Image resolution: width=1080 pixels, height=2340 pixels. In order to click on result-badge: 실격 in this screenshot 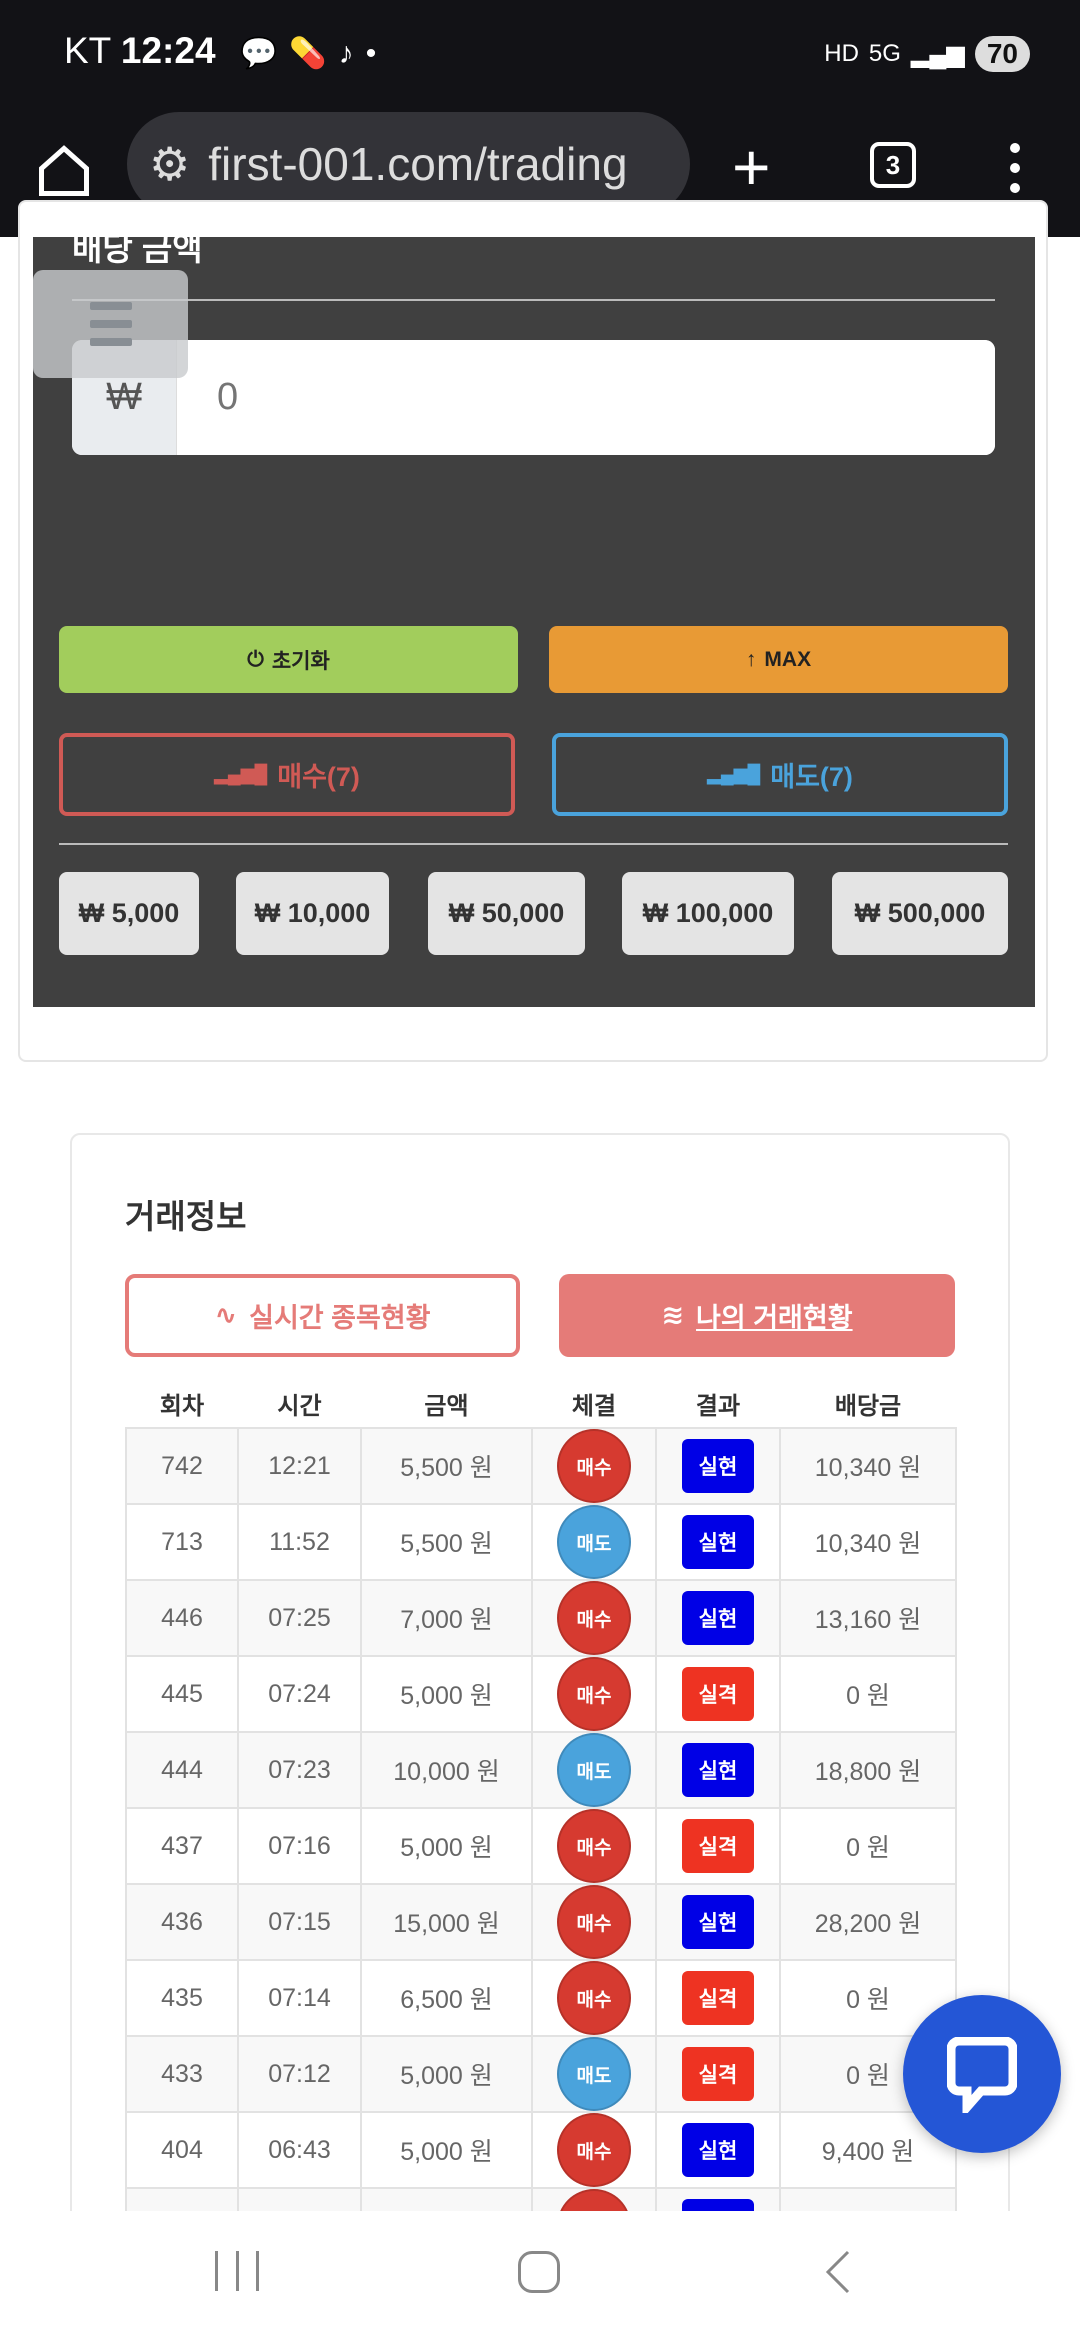, I will do `click(718, 2074)`.